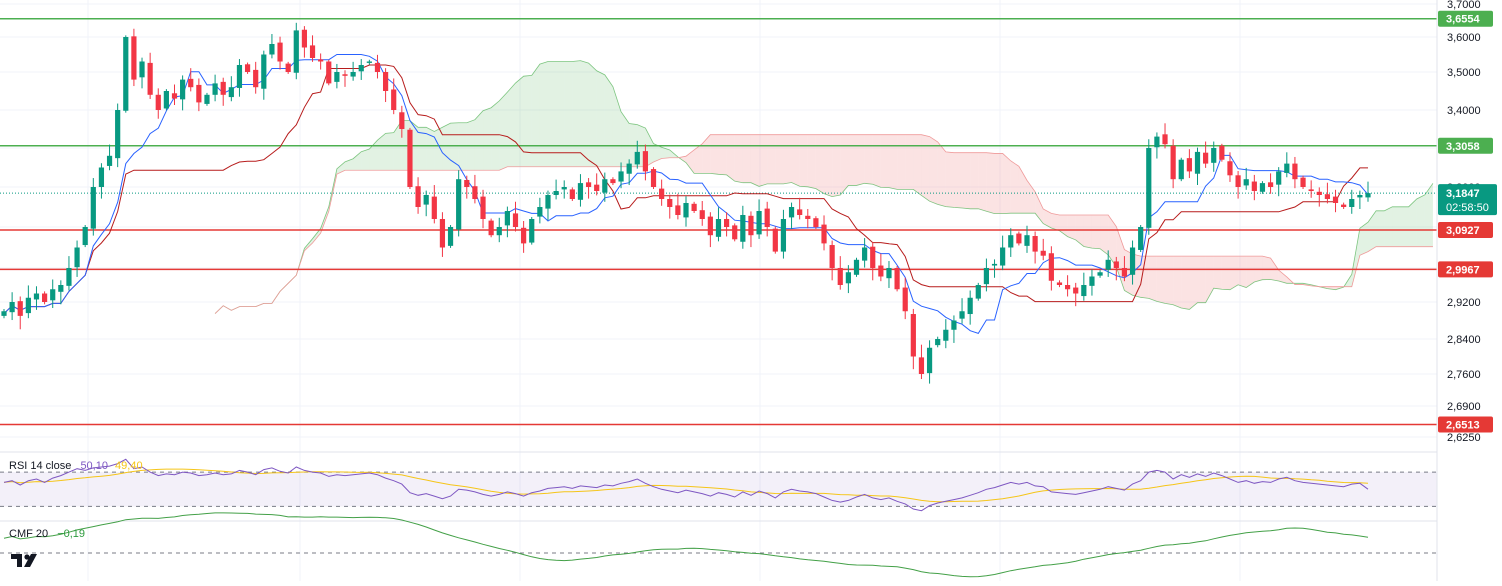 This screenshot has width=1502, height=586. I want to click on price-tick-label: 2,7600, so click(1464, 375).